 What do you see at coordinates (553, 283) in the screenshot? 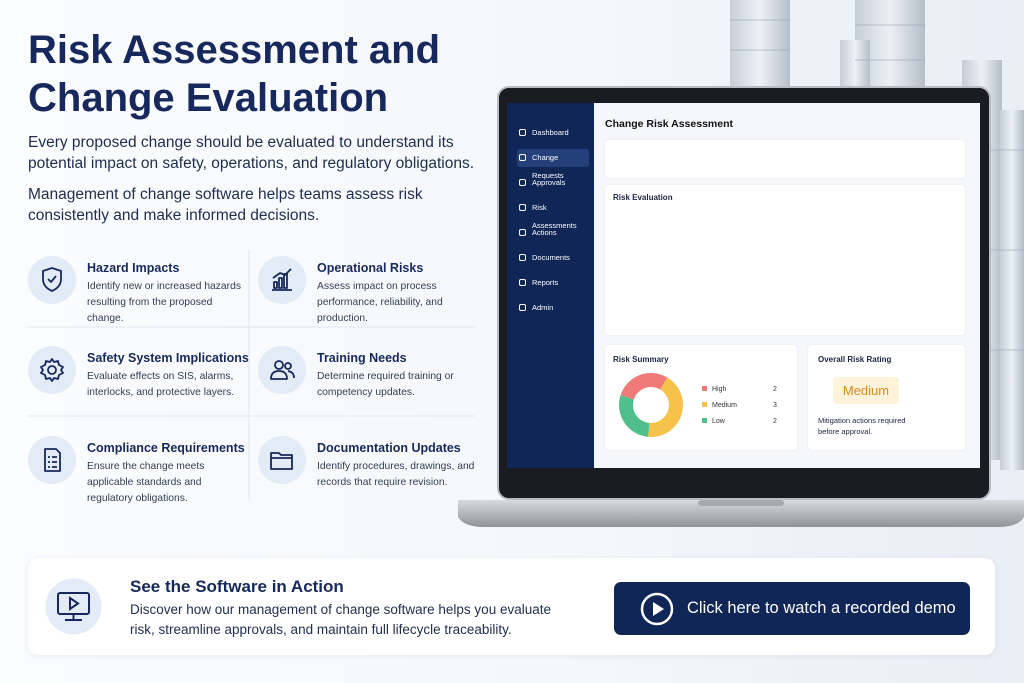
I see `sidebar-item: Reports` at bounding box center [553, 283].